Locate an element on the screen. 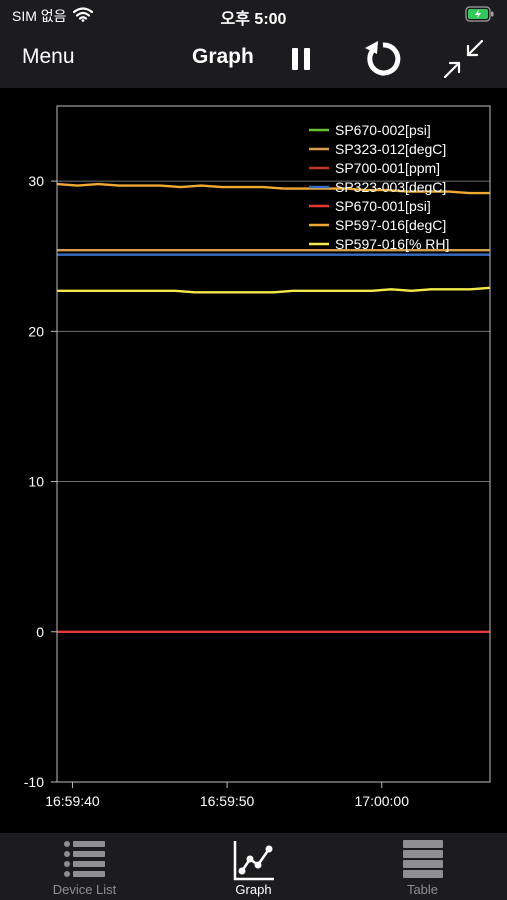  tab-device-list: Device List is located at coordinates (84, 866).